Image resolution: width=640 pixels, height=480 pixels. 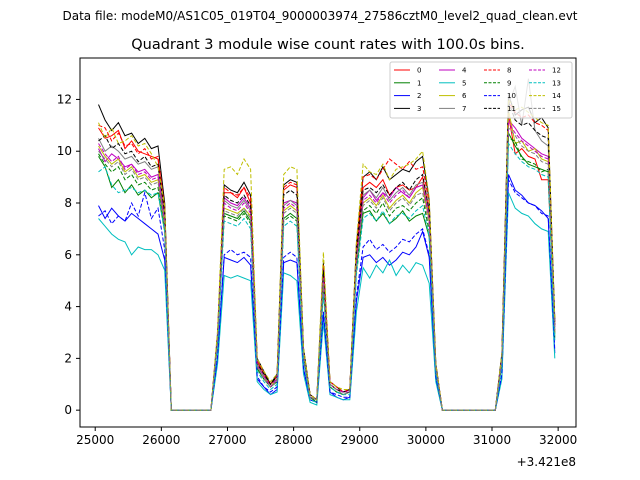 I want to click on legend-label-9: 9, so click(x=509, y=83).